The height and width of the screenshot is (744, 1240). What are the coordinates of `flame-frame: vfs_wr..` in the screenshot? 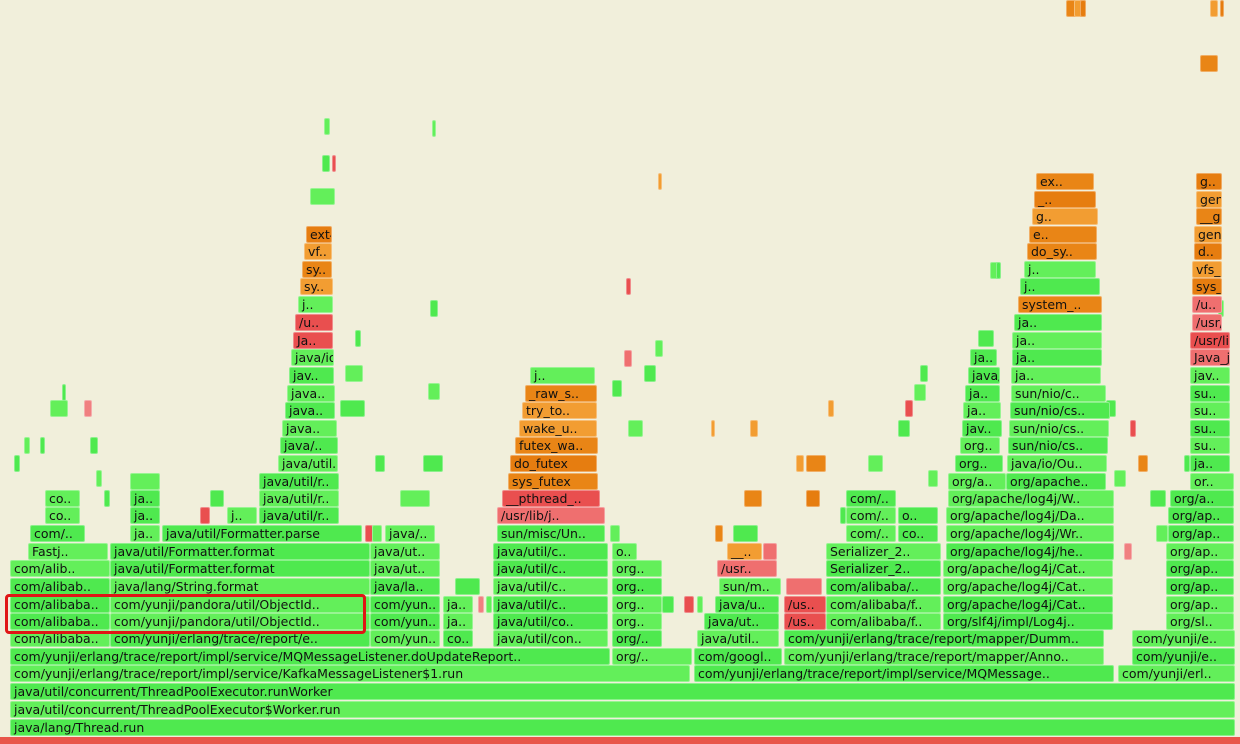 It's located at (1207, 269).